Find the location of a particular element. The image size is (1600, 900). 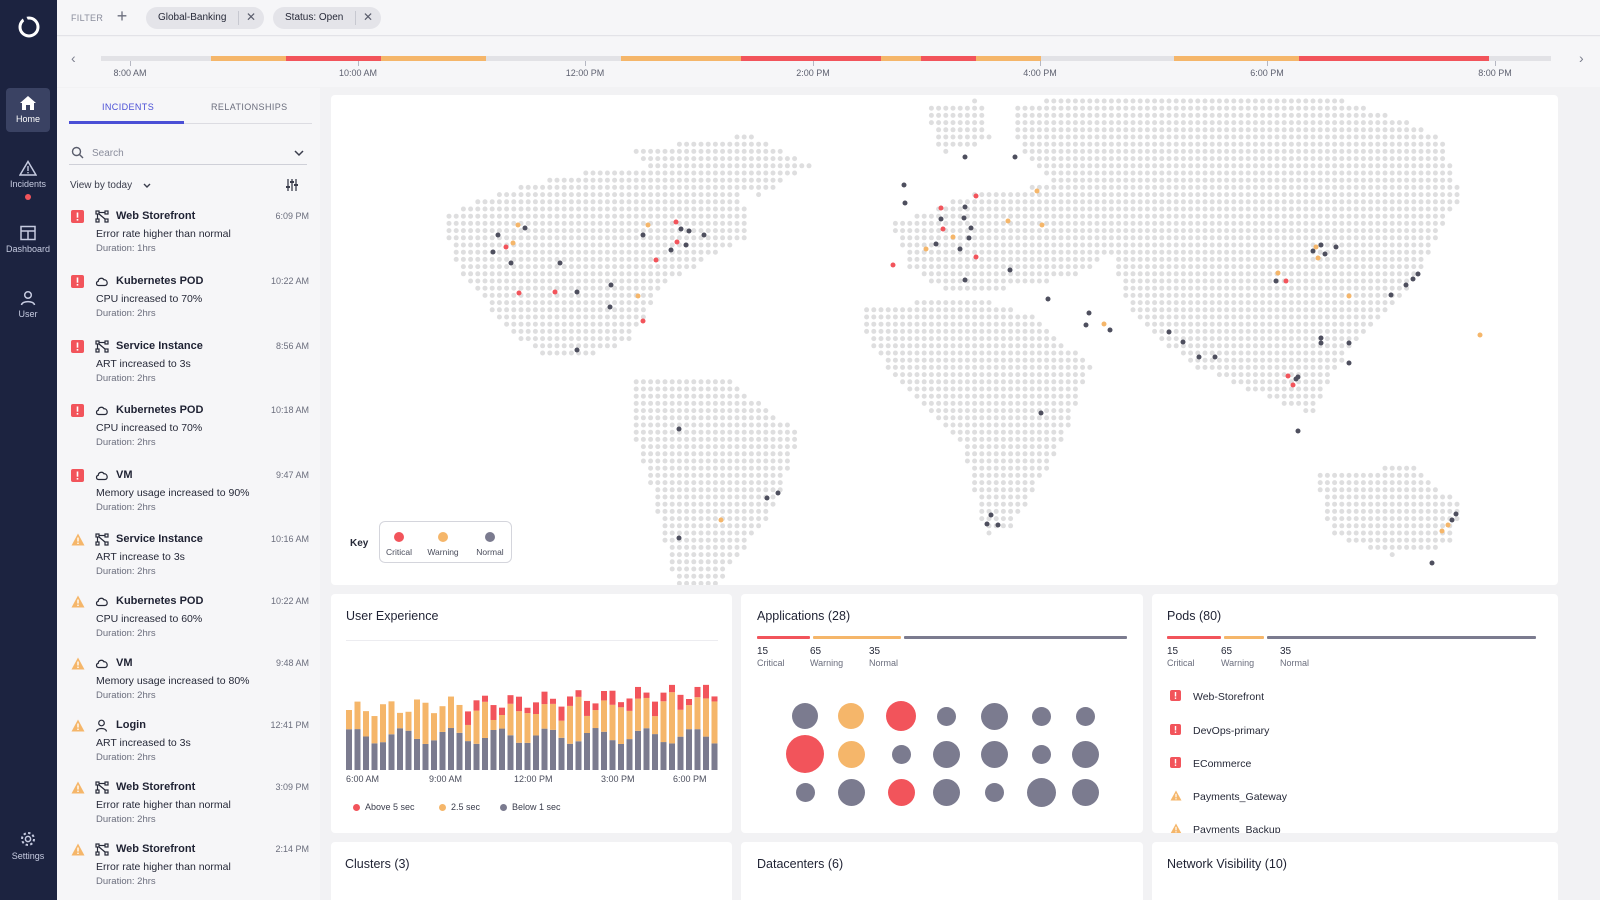

pod-item: Payments_Gateway is located at coordinates (1347, 797).